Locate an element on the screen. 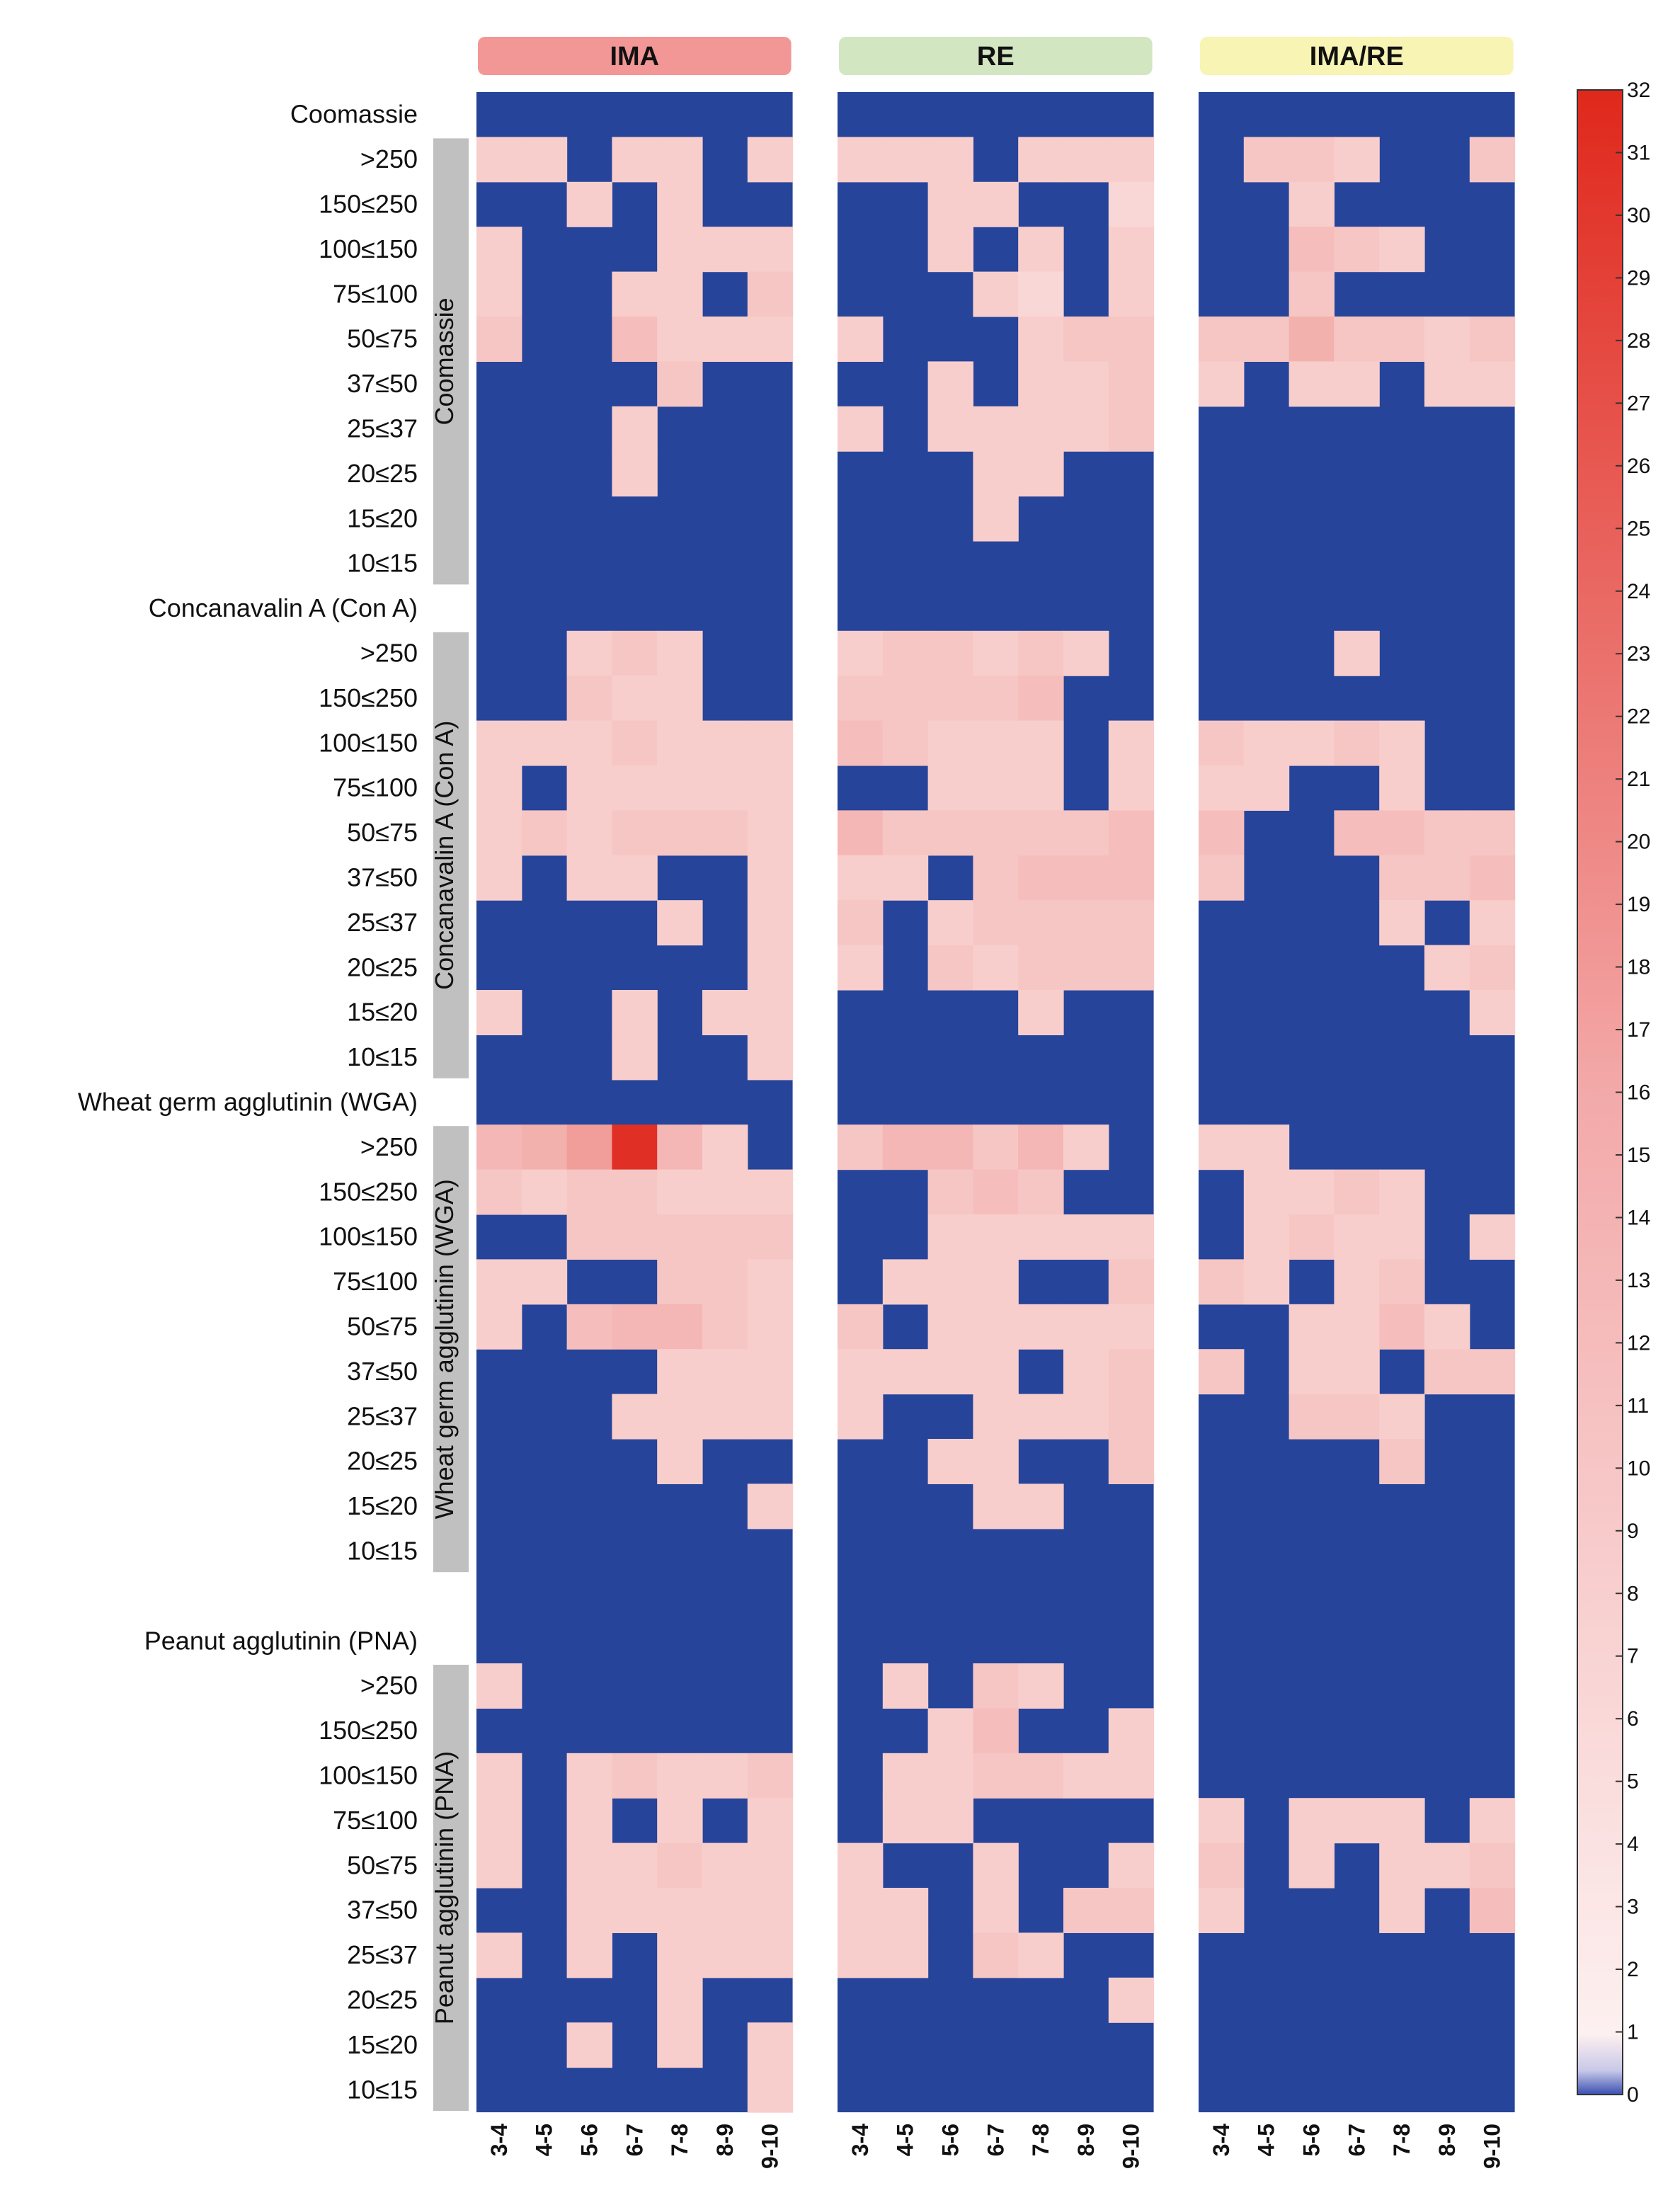  column-label: 6-7 is located at coordinates (996, 2140).